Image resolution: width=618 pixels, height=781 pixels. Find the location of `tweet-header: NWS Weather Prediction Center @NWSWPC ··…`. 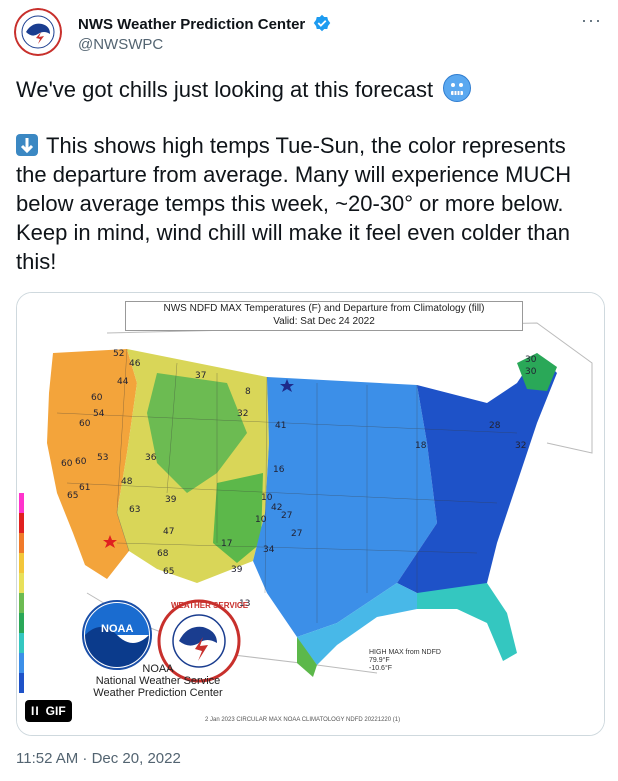

tweet-header: NWS Weather Prediction Center @NWSWPC ··… is located at coordinates (309, 31).